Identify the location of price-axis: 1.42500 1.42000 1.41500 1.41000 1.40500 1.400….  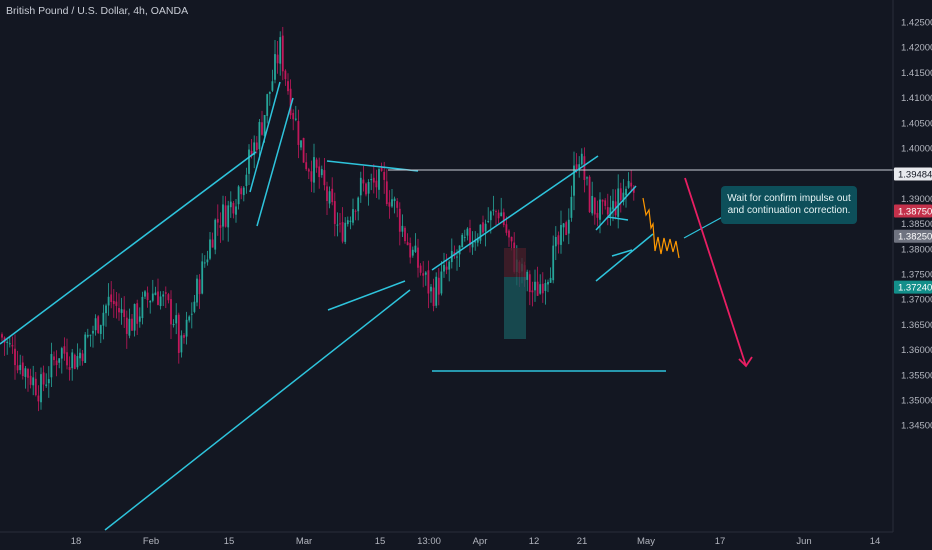
(912, 266).